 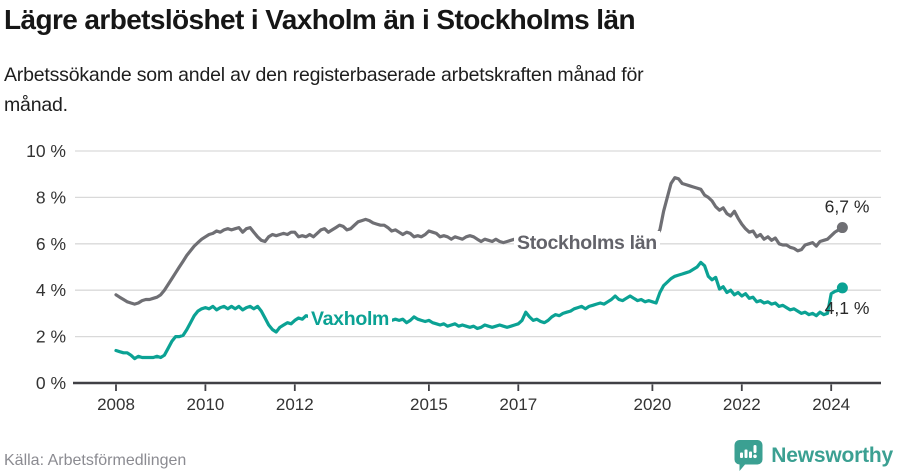 I want to click on x-tick-label-2015: 2015, so click(x=429, y=404).